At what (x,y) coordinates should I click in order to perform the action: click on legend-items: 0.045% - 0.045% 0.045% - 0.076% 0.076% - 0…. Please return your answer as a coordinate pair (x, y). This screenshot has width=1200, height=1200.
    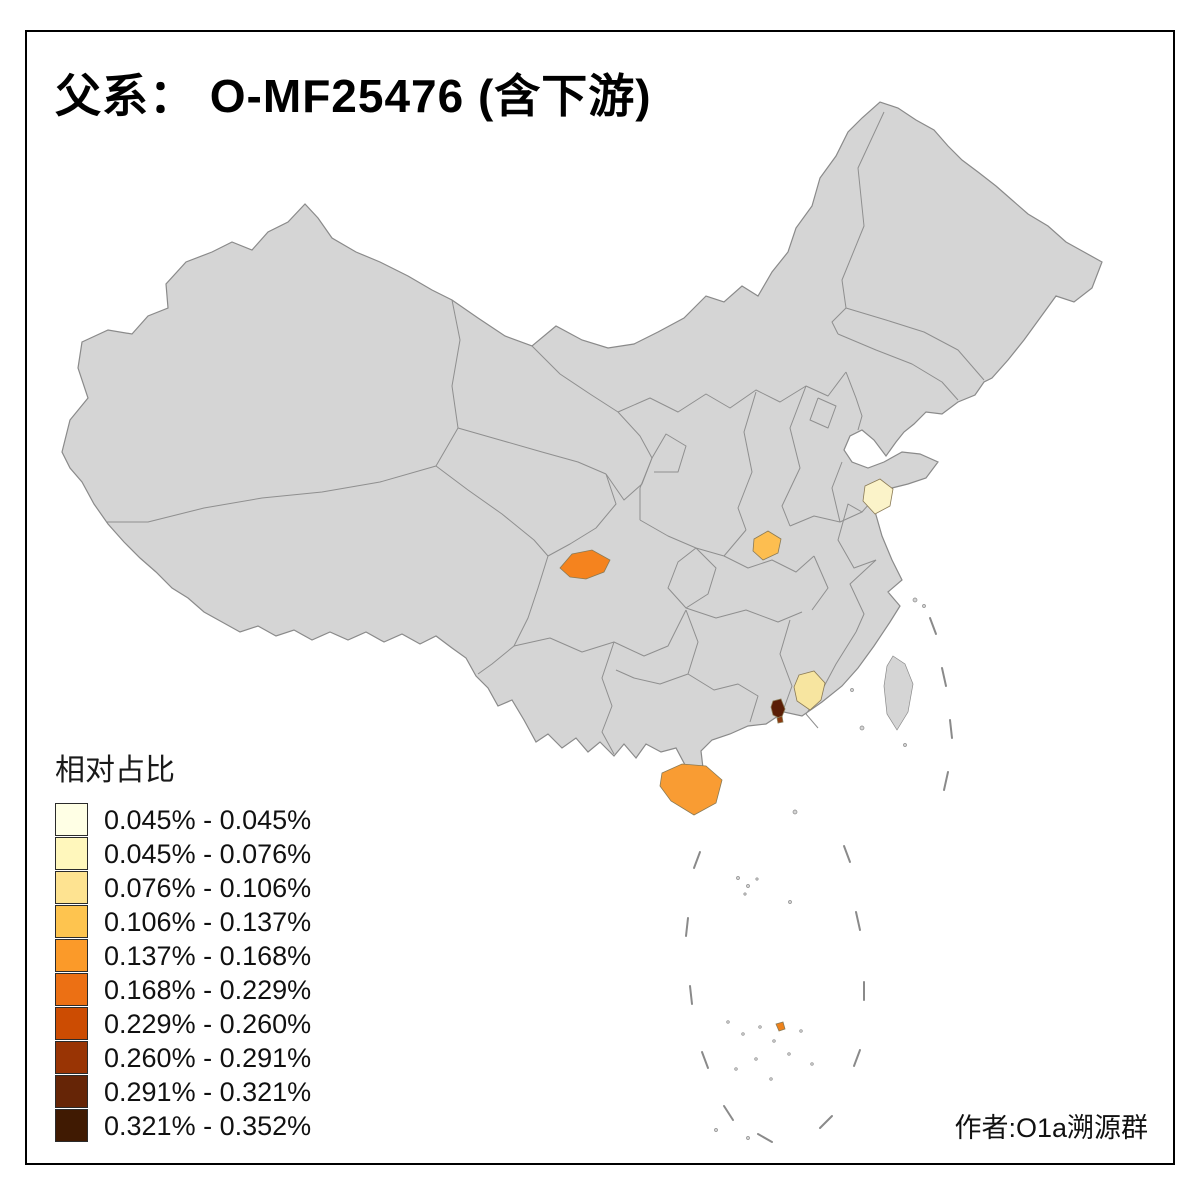
    Looking at the image, I should click on (183, 973).